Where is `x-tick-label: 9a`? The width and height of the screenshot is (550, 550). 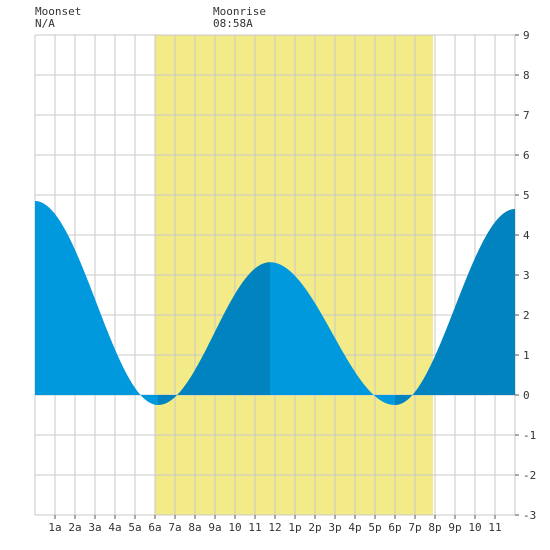 x-tick-label: 9a is located at coordinates (214, 527).